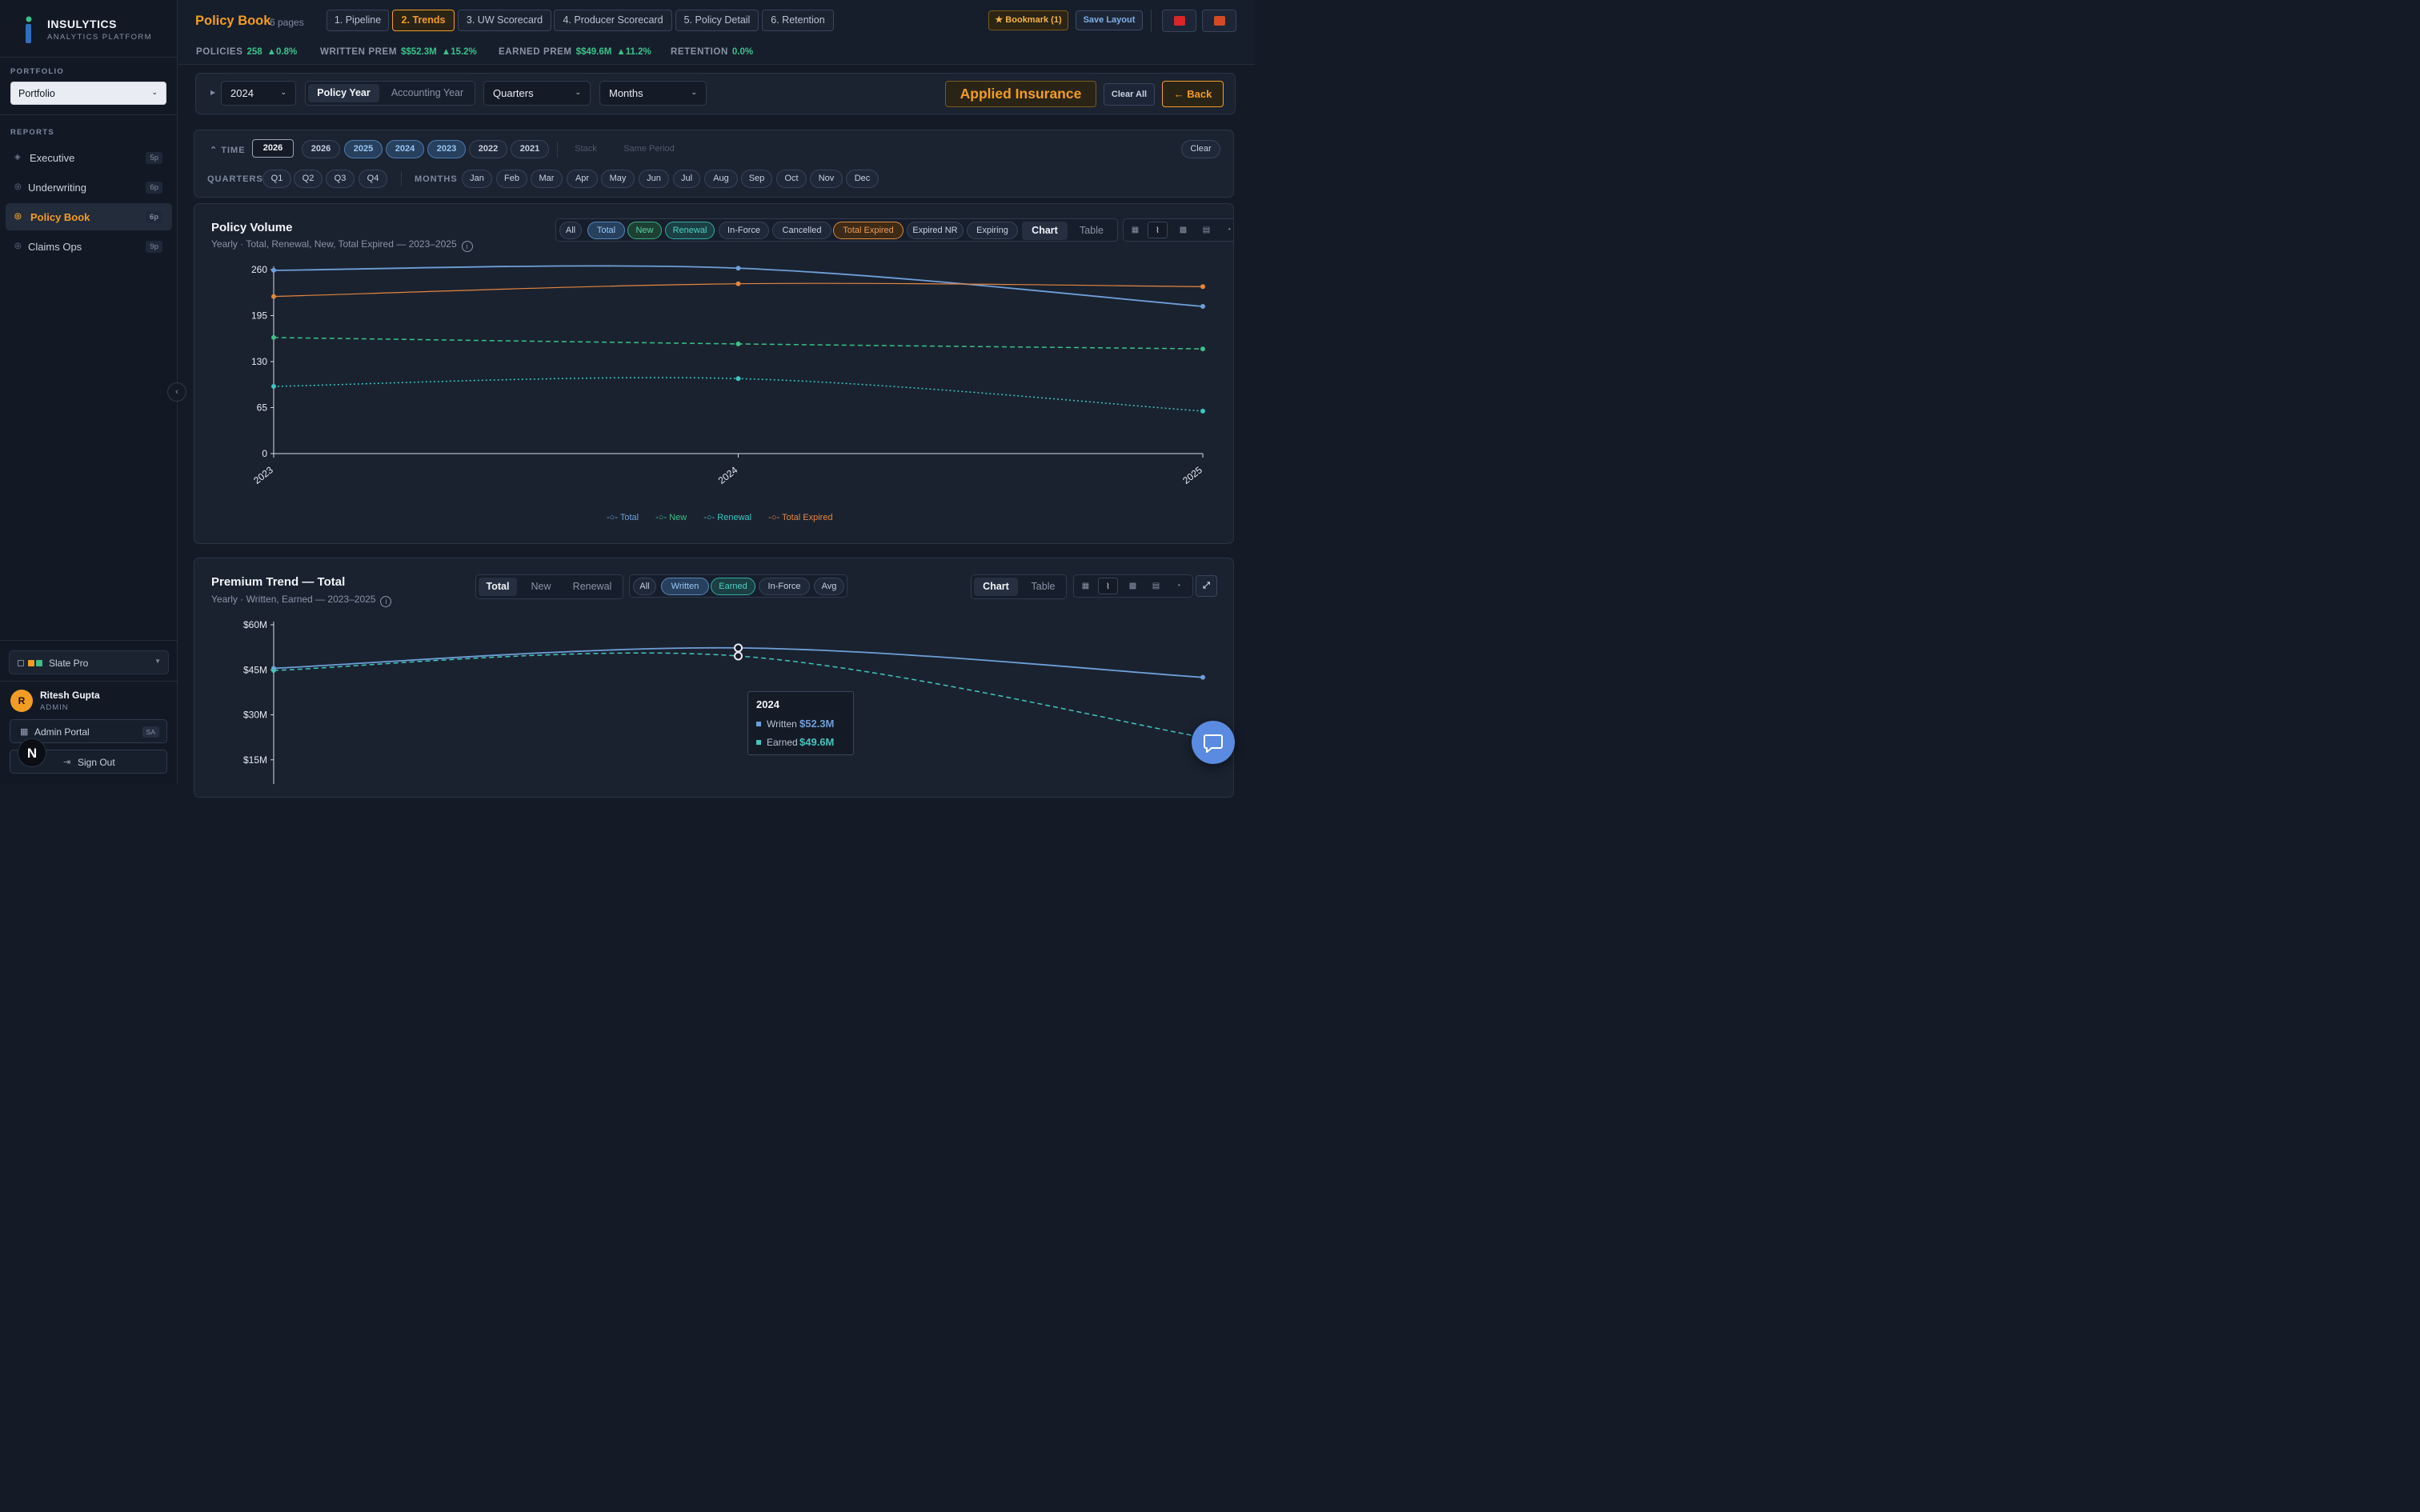 This screenshot has width=2420, height=1512. I want to click on grid-icon: ▦, so click(24, 732).